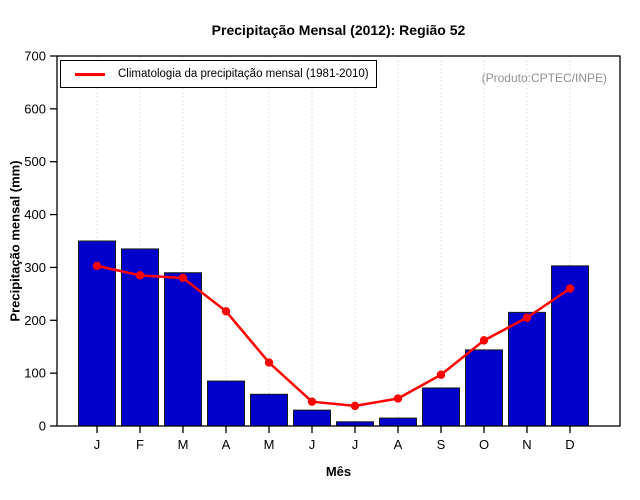 Image resolution: width=640 pixels, height=500 pixels. Describe the element at coordinates (140, 444) in the screenshot. I see `x-tick-label-1: F` at that location.